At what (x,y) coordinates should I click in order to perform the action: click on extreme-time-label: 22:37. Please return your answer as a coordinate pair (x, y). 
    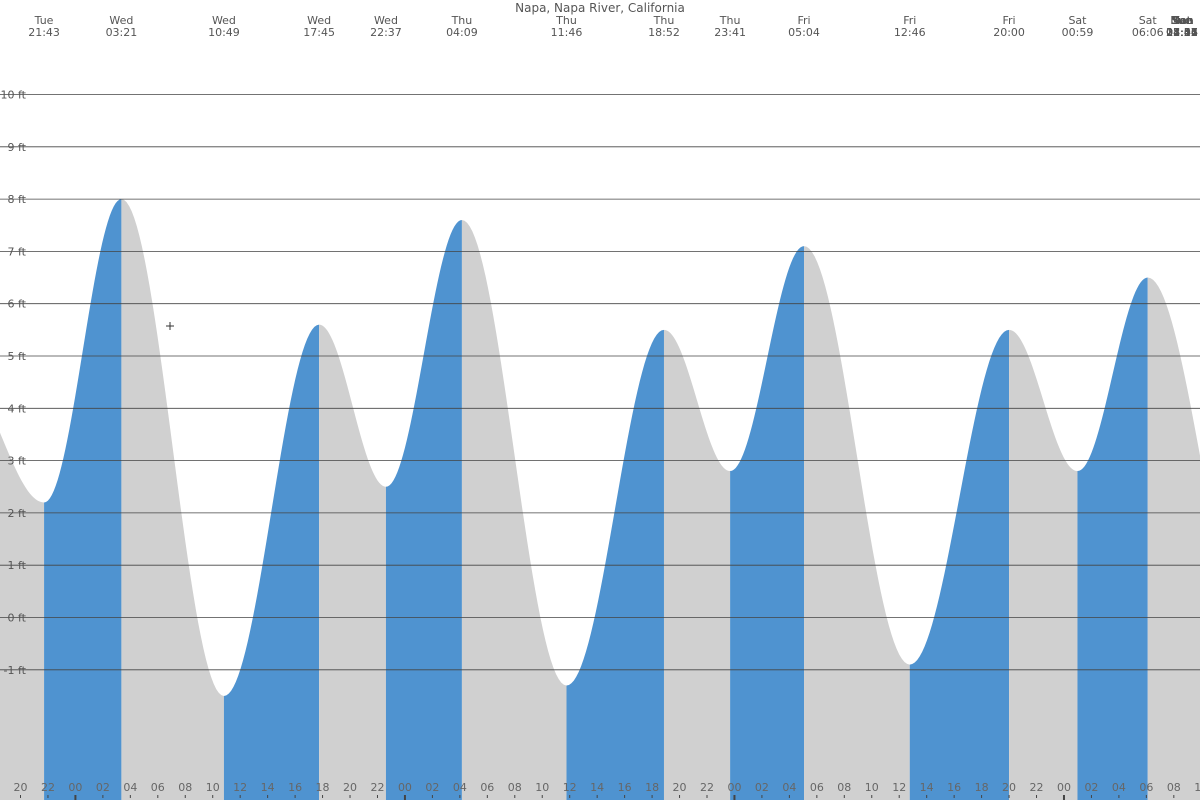
    Looking at the image, I should click on (386, 32).